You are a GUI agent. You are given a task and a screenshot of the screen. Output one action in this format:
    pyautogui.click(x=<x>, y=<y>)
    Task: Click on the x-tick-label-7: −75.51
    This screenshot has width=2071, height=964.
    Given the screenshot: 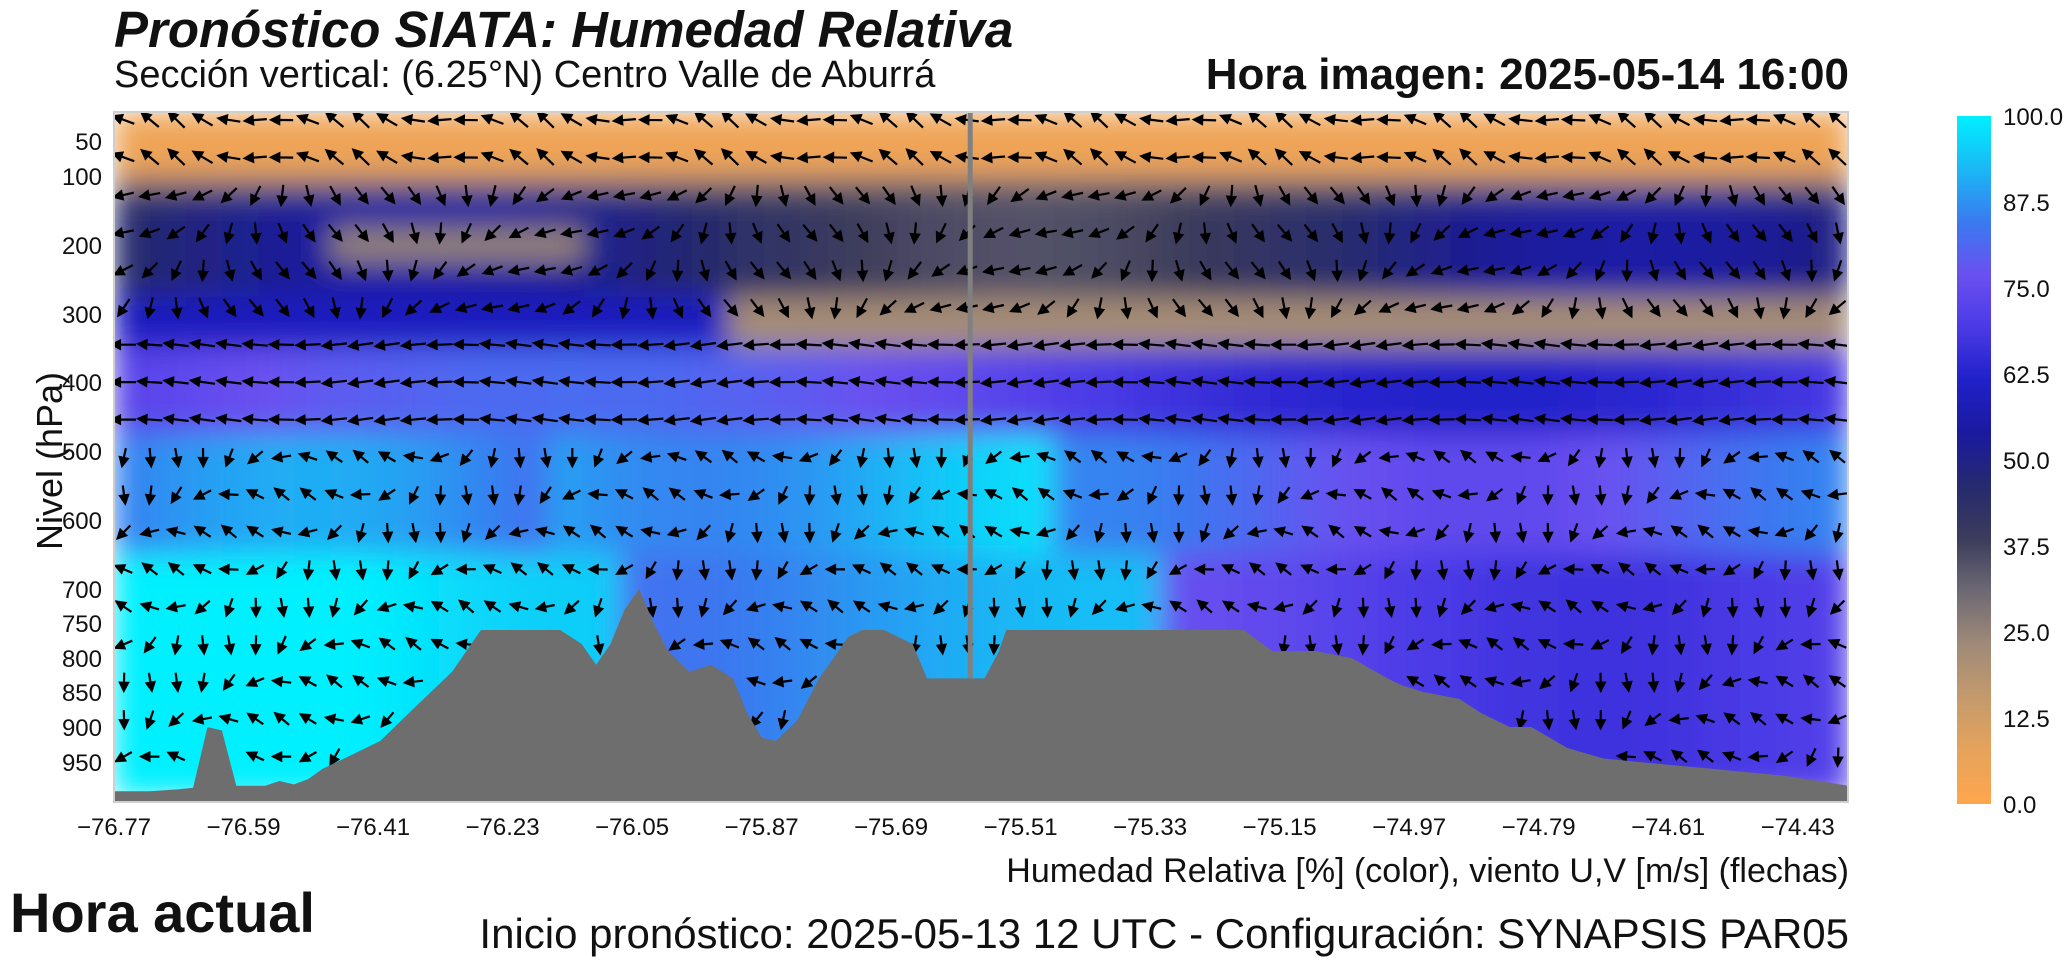 What is the action you would take?
    pyautogui.click(x=1021, y=827)
    